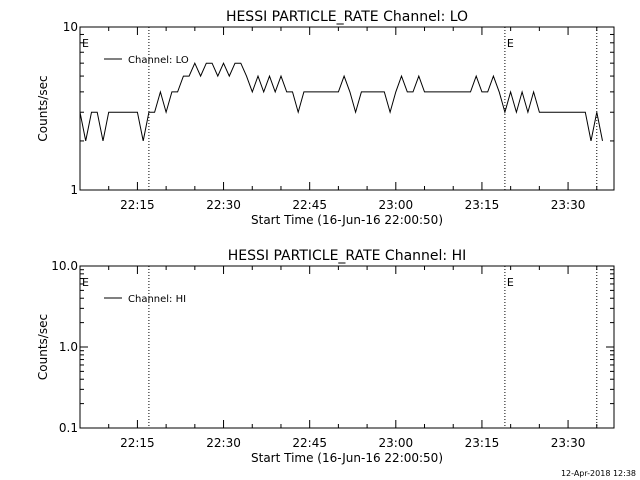 This screenshot has width=640, height=480. What do you see at coordinates (347, 256) in the screenshot?
I see `chart-title: HESSI PARTICLE_RATE Channel: HI` at bounding box center [347, 256].